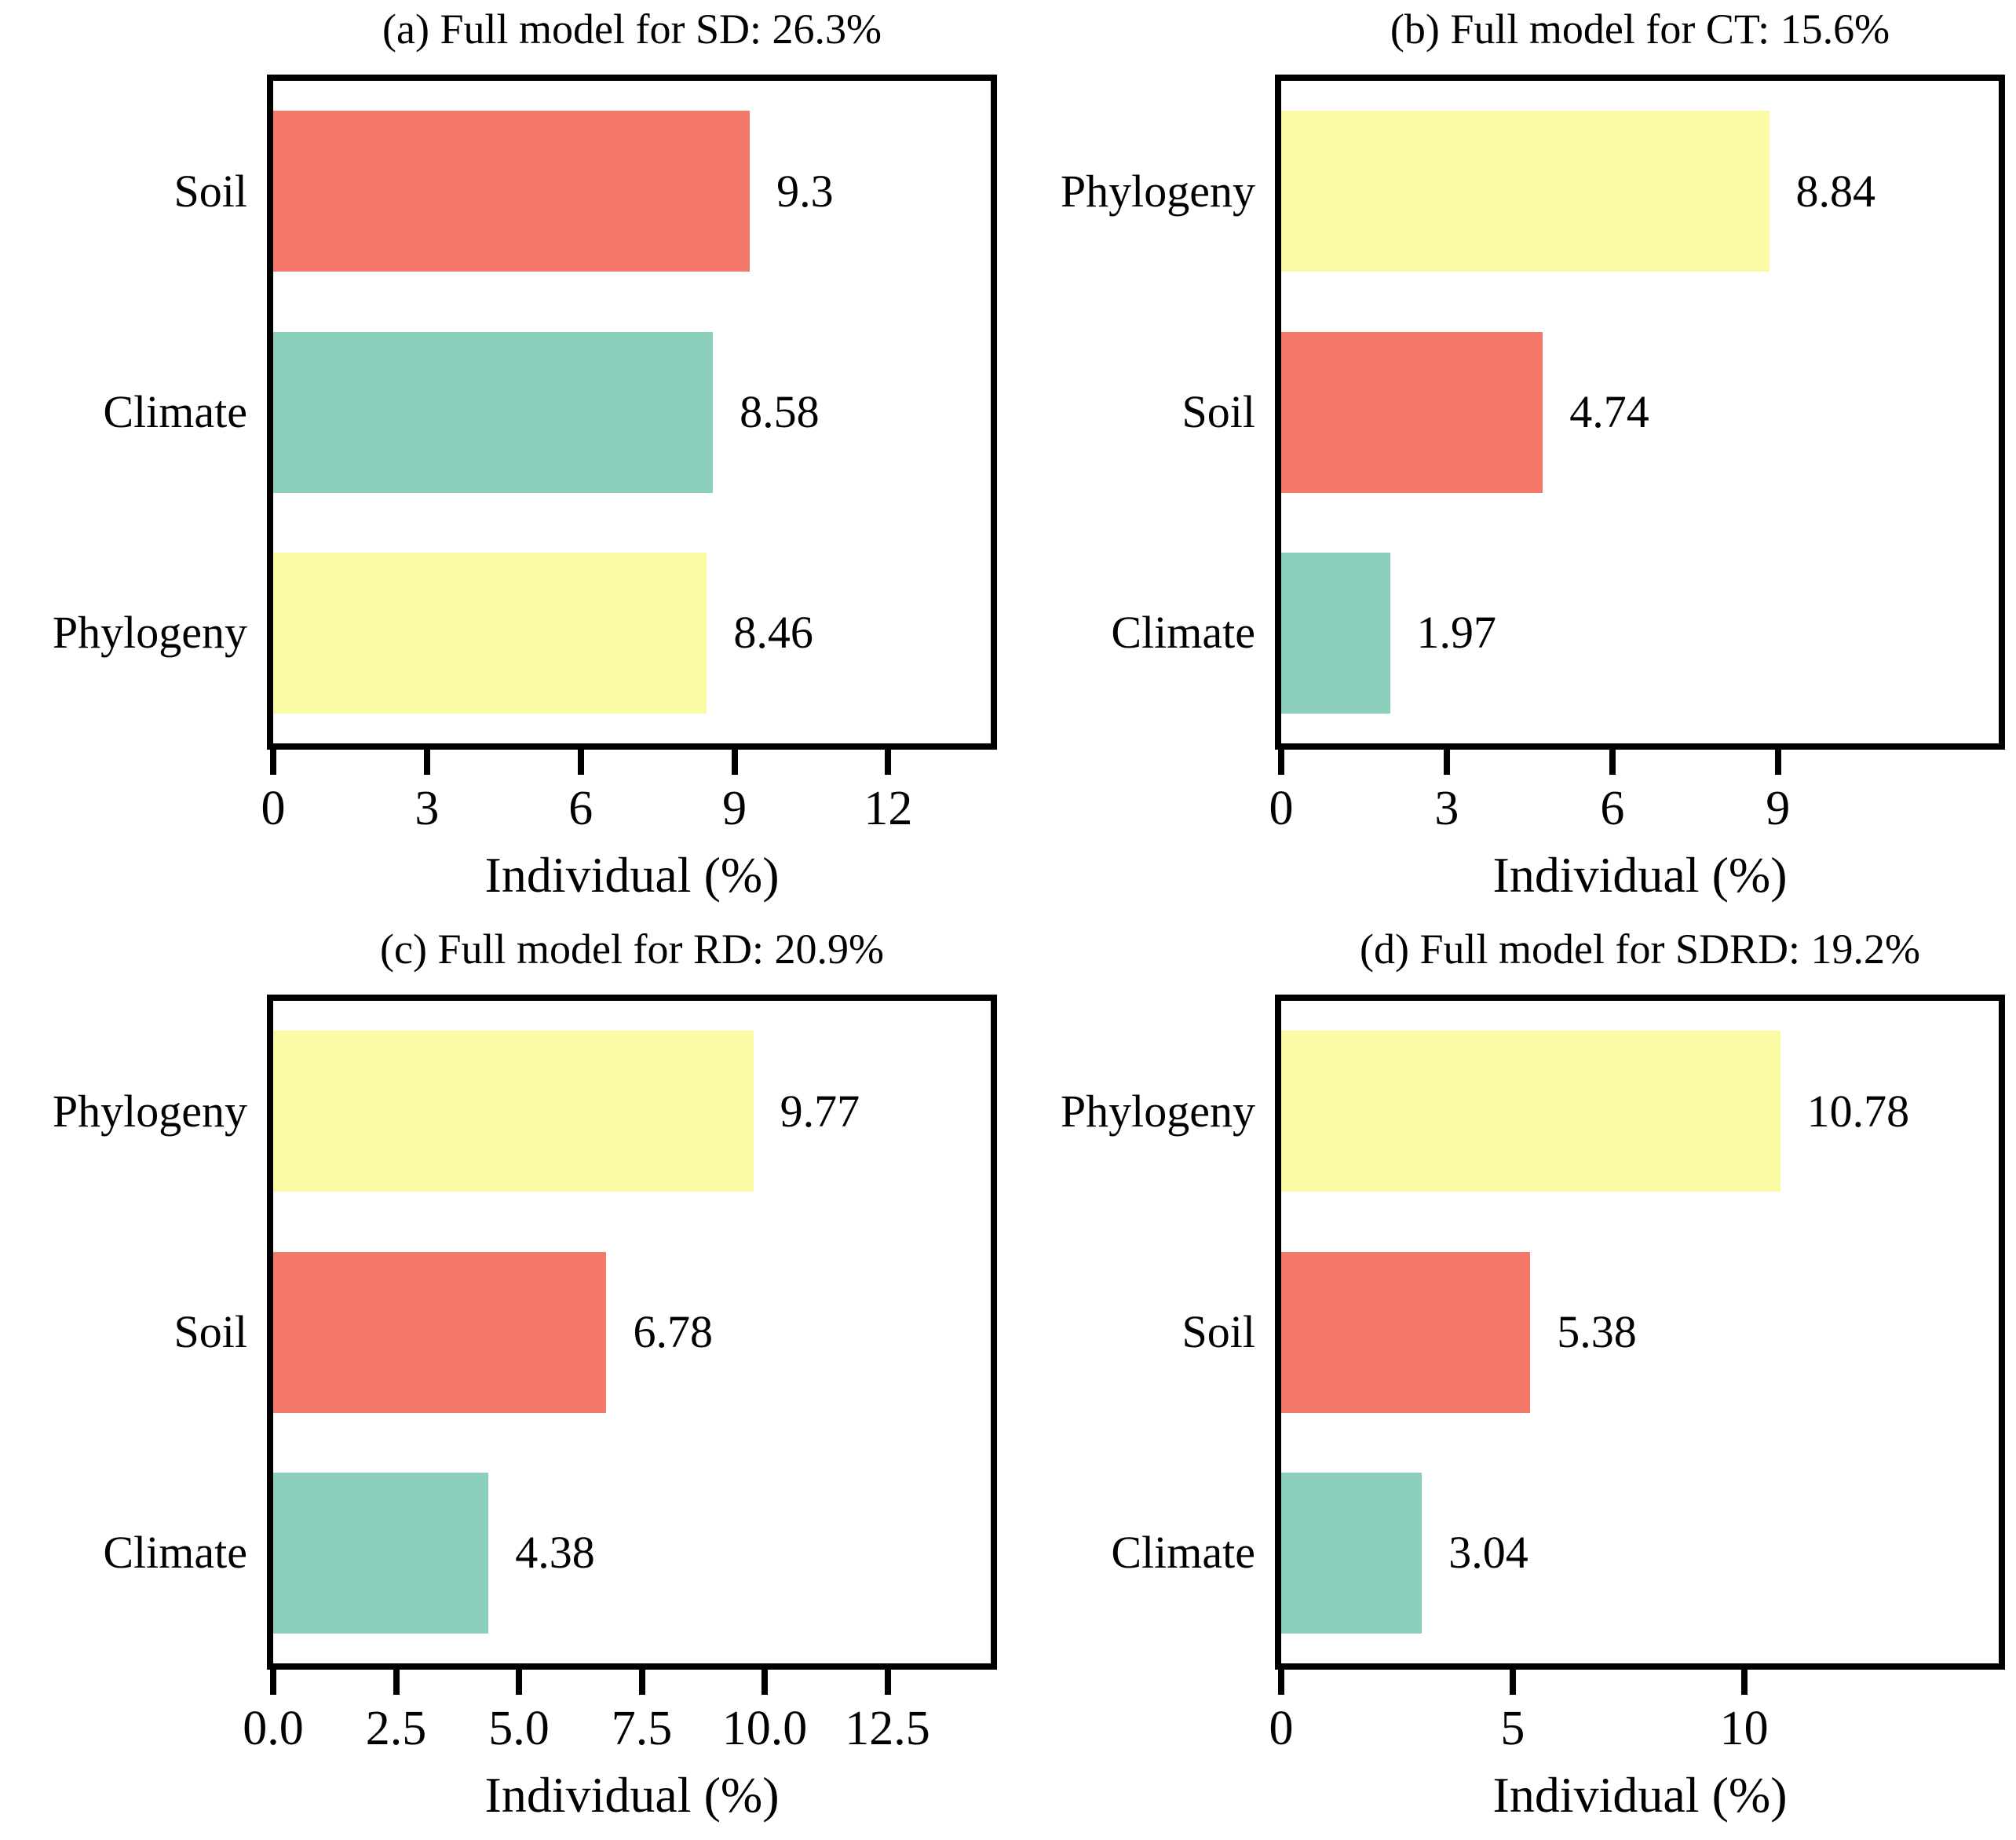 Image resolution: width=2016 pixels, height=1840 pixels. What do you see at coordinates (673, 1331) in the screenshot?
I see `bar-value-label: 6.78` at bounding box center [673, 1331].